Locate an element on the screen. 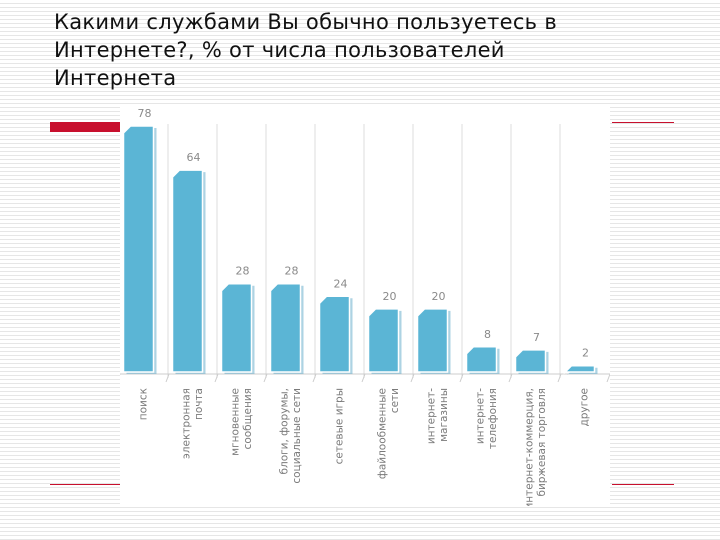 This screenshot has height=540, width=720. category-label: интернет-телефония is located at coordinates (486, 418).